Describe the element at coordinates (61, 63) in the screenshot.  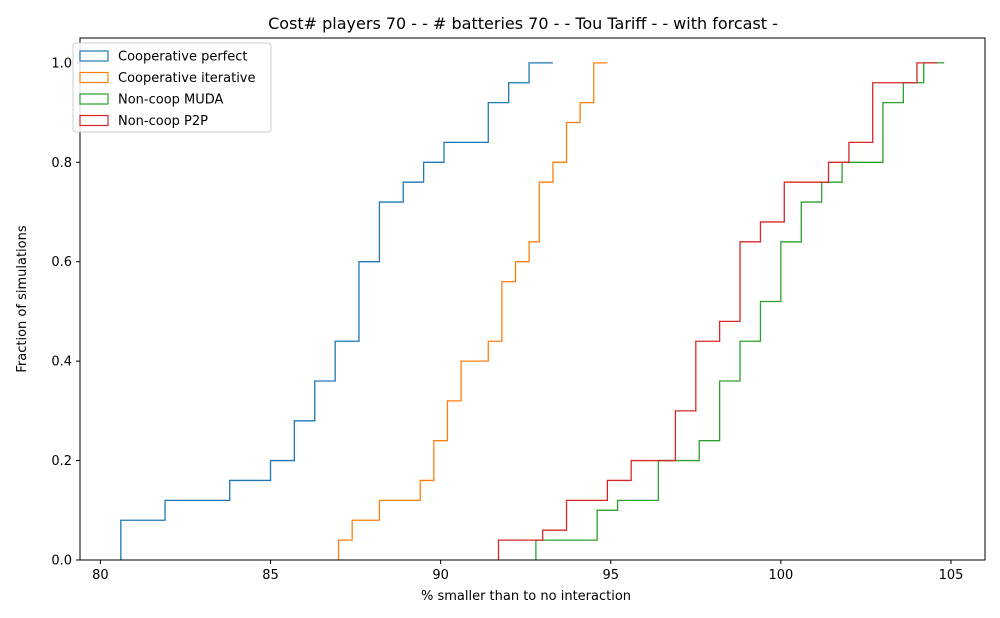
I see `y-tick-label: 1.0` at that location.